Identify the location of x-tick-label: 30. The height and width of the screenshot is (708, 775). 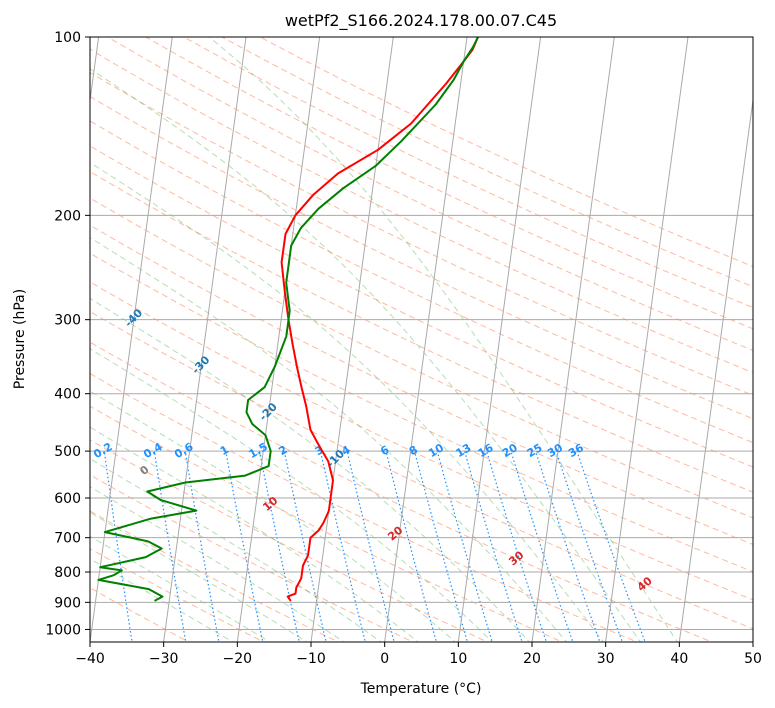
(606, 659).